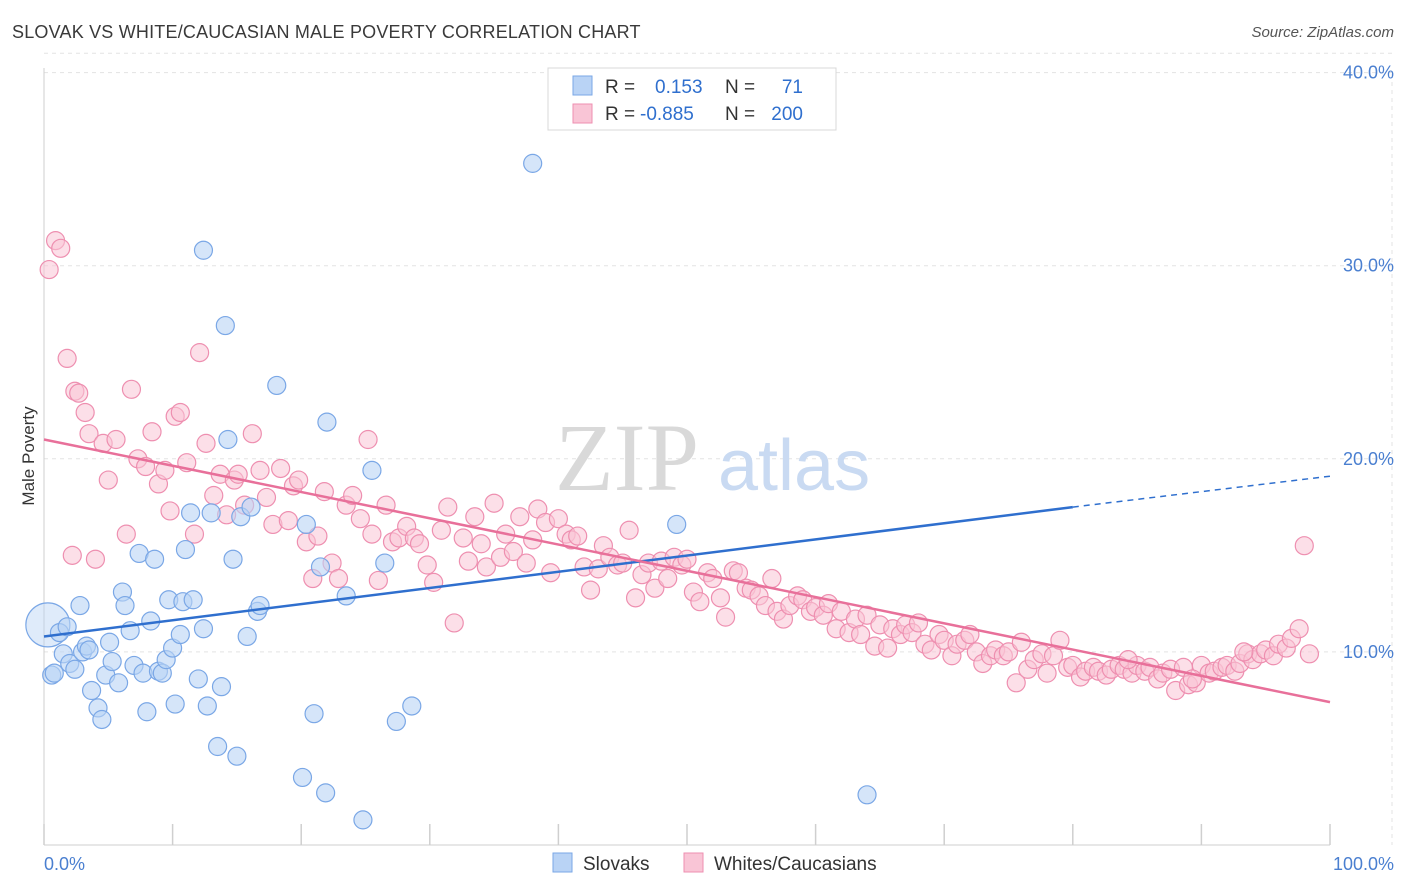  What do you see at coordinates (1322, 32) in the screenshot?
I see `source-label: Source: ZipAtlas.com` at bounding box center [1322, 32].